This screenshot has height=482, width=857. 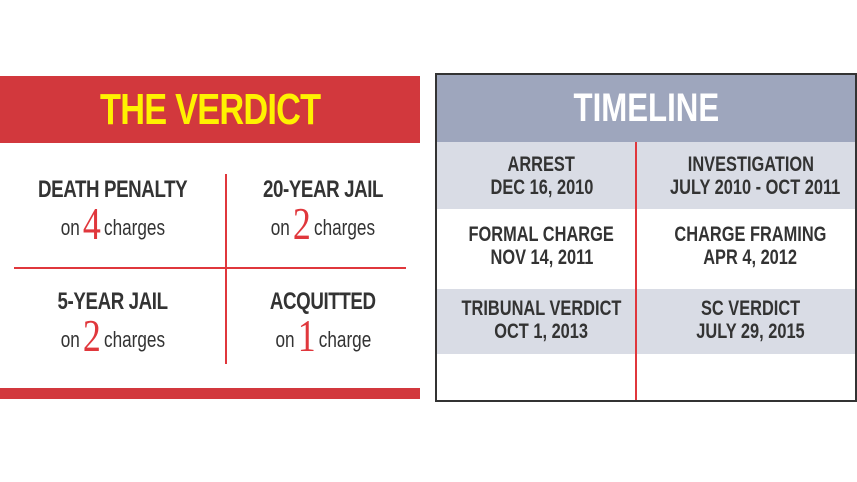 What do you see at coordinates (750, 257) in the screenshot?
I see `event-date: APR 4, 2012` at bounding box center [750, 257].